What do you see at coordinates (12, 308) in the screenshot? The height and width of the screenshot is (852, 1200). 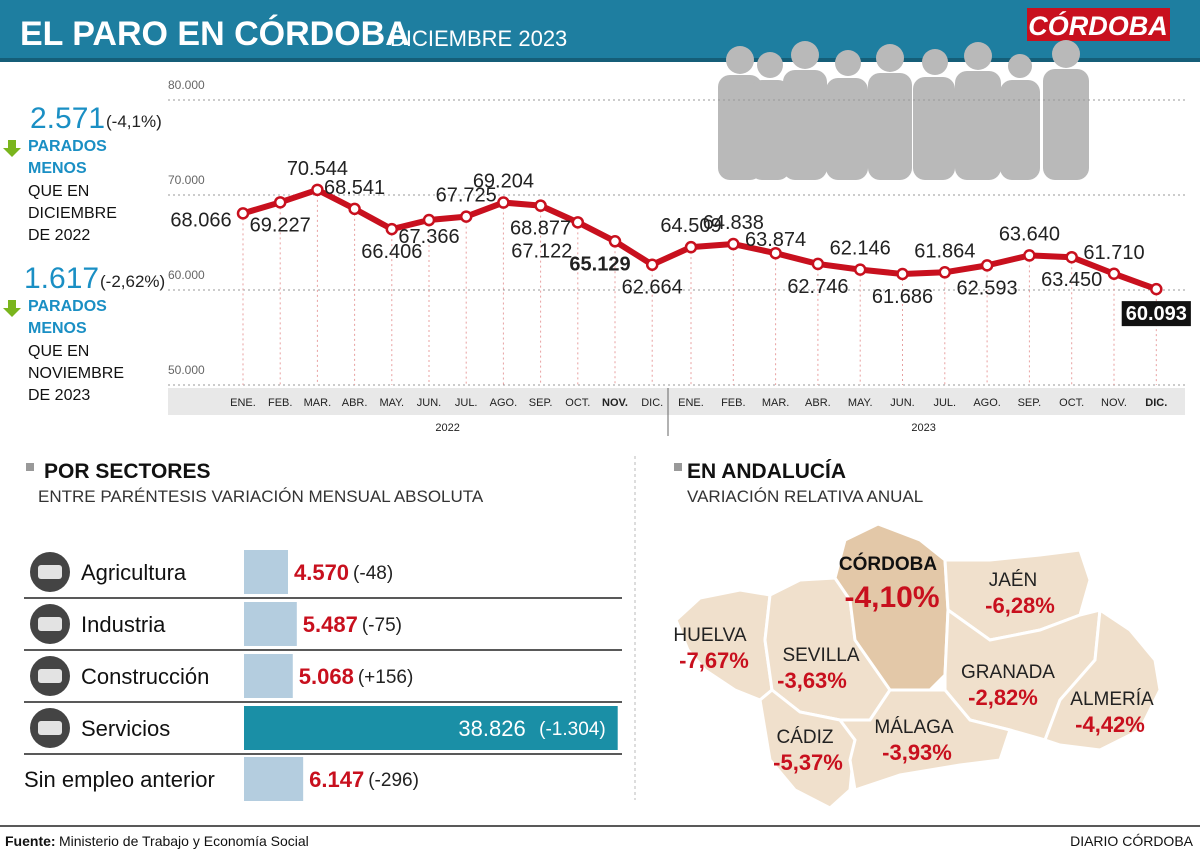 I see `down-arrow` at bounding box center [12, 308].